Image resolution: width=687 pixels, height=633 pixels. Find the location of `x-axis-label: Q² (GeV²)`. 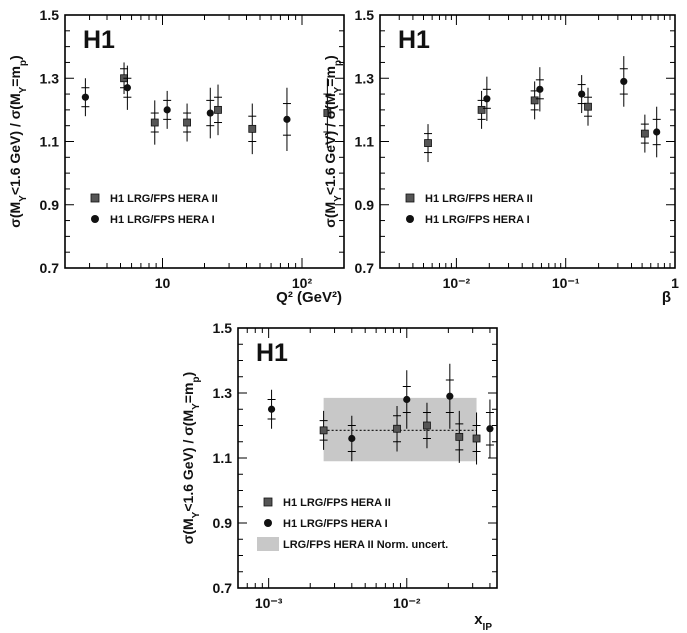

x-axis-label: Q² (GeV²) is located at coordinates (309, 297).